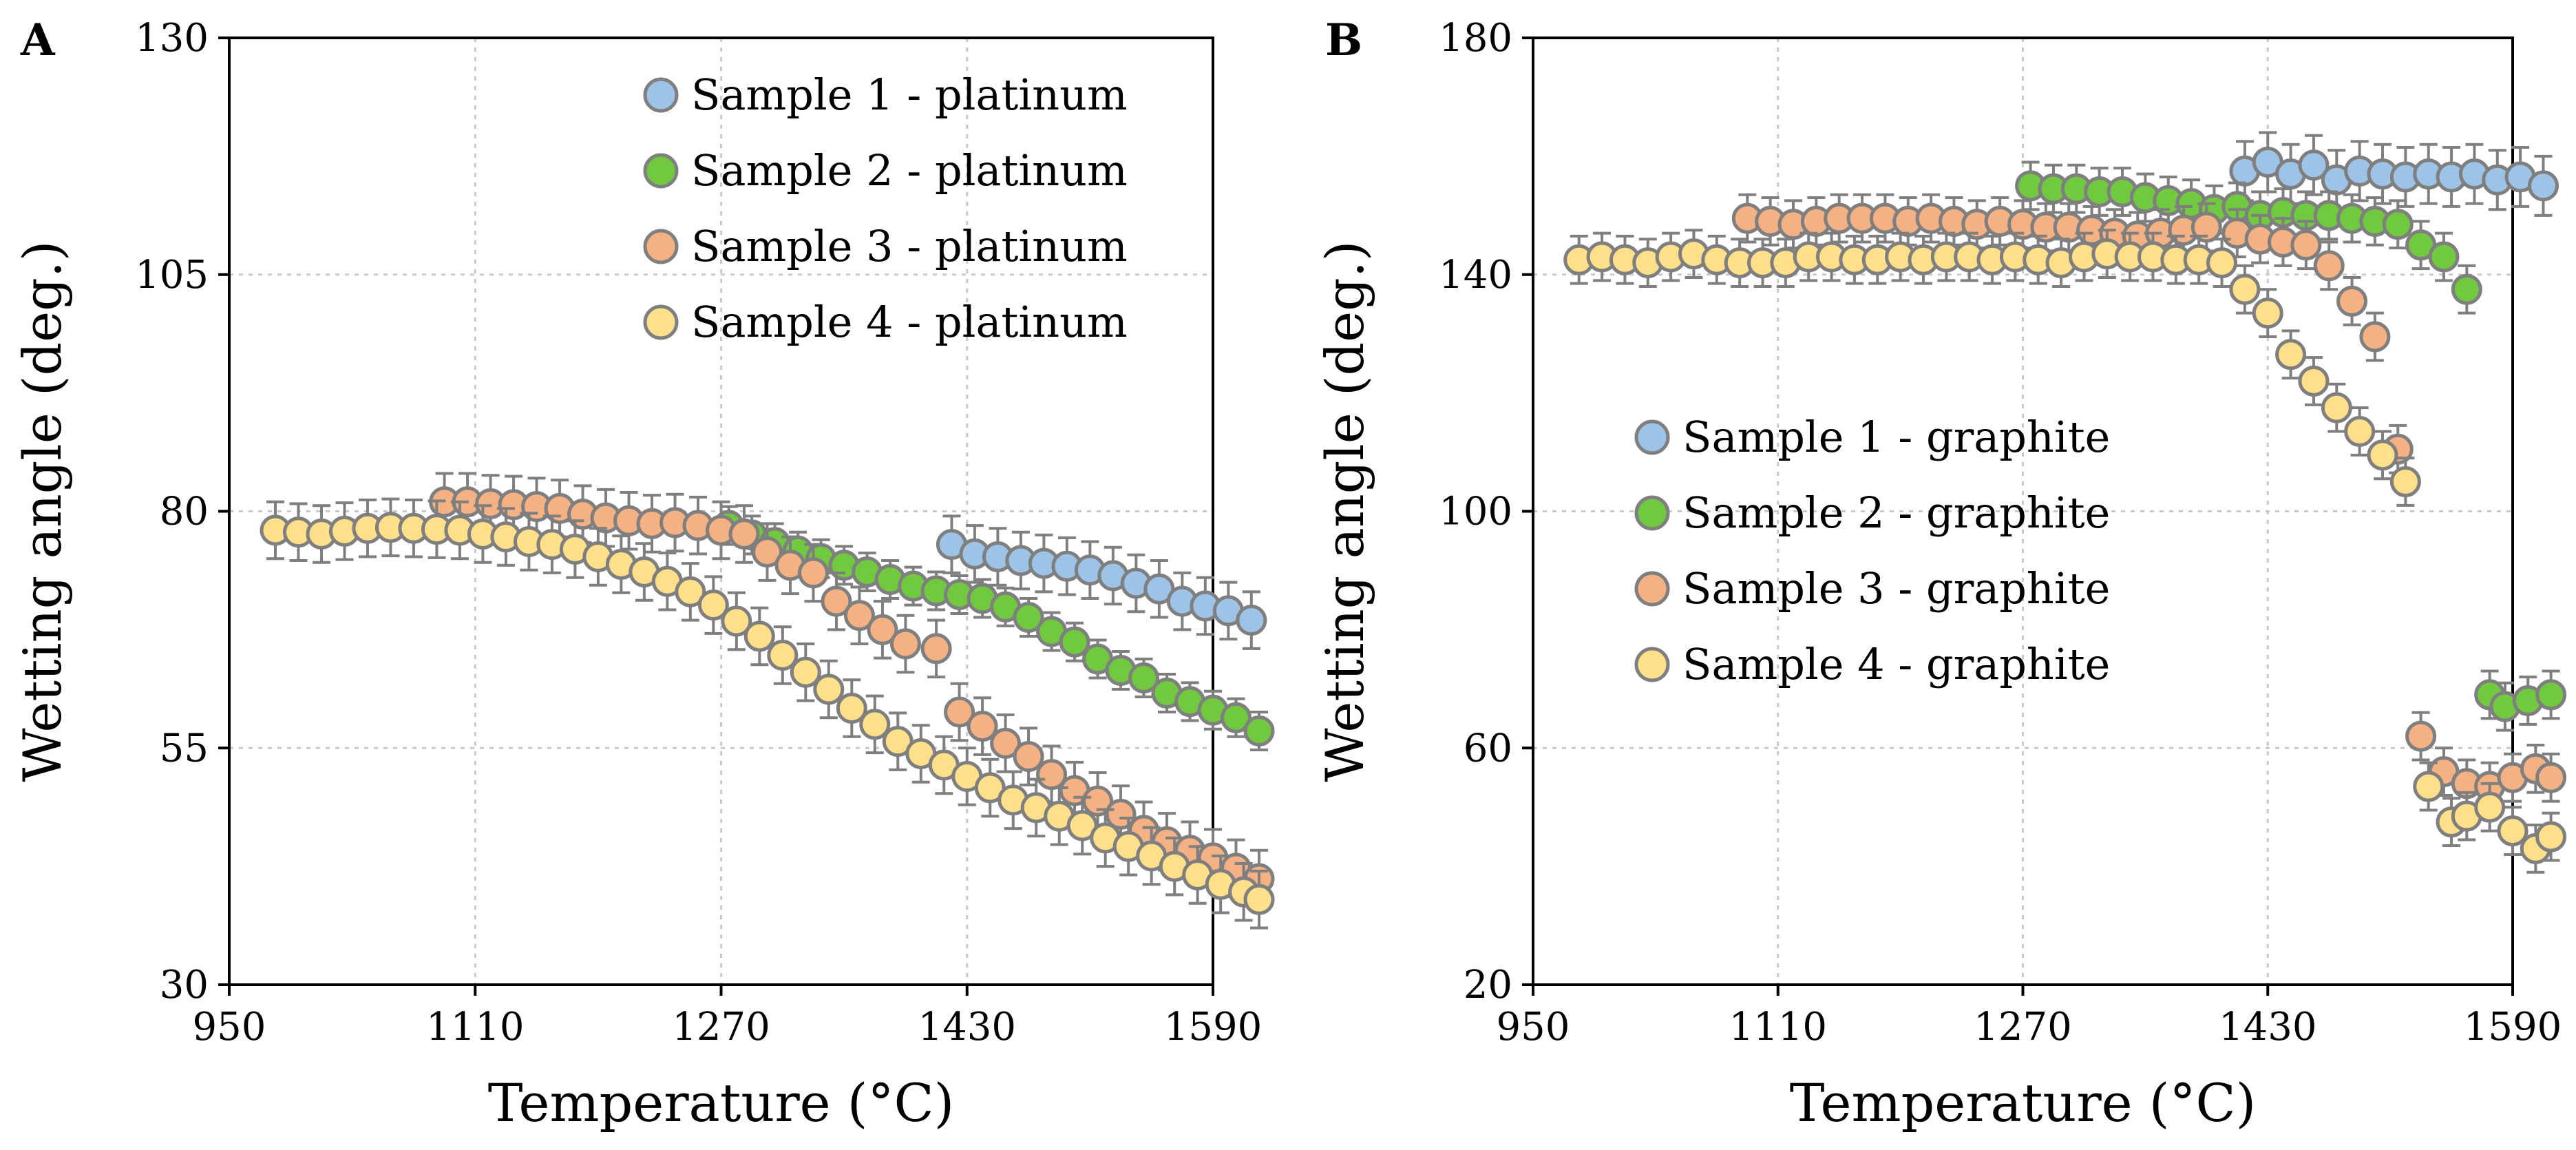  I want to click on y-tick-label: 30, so click(185, 985).